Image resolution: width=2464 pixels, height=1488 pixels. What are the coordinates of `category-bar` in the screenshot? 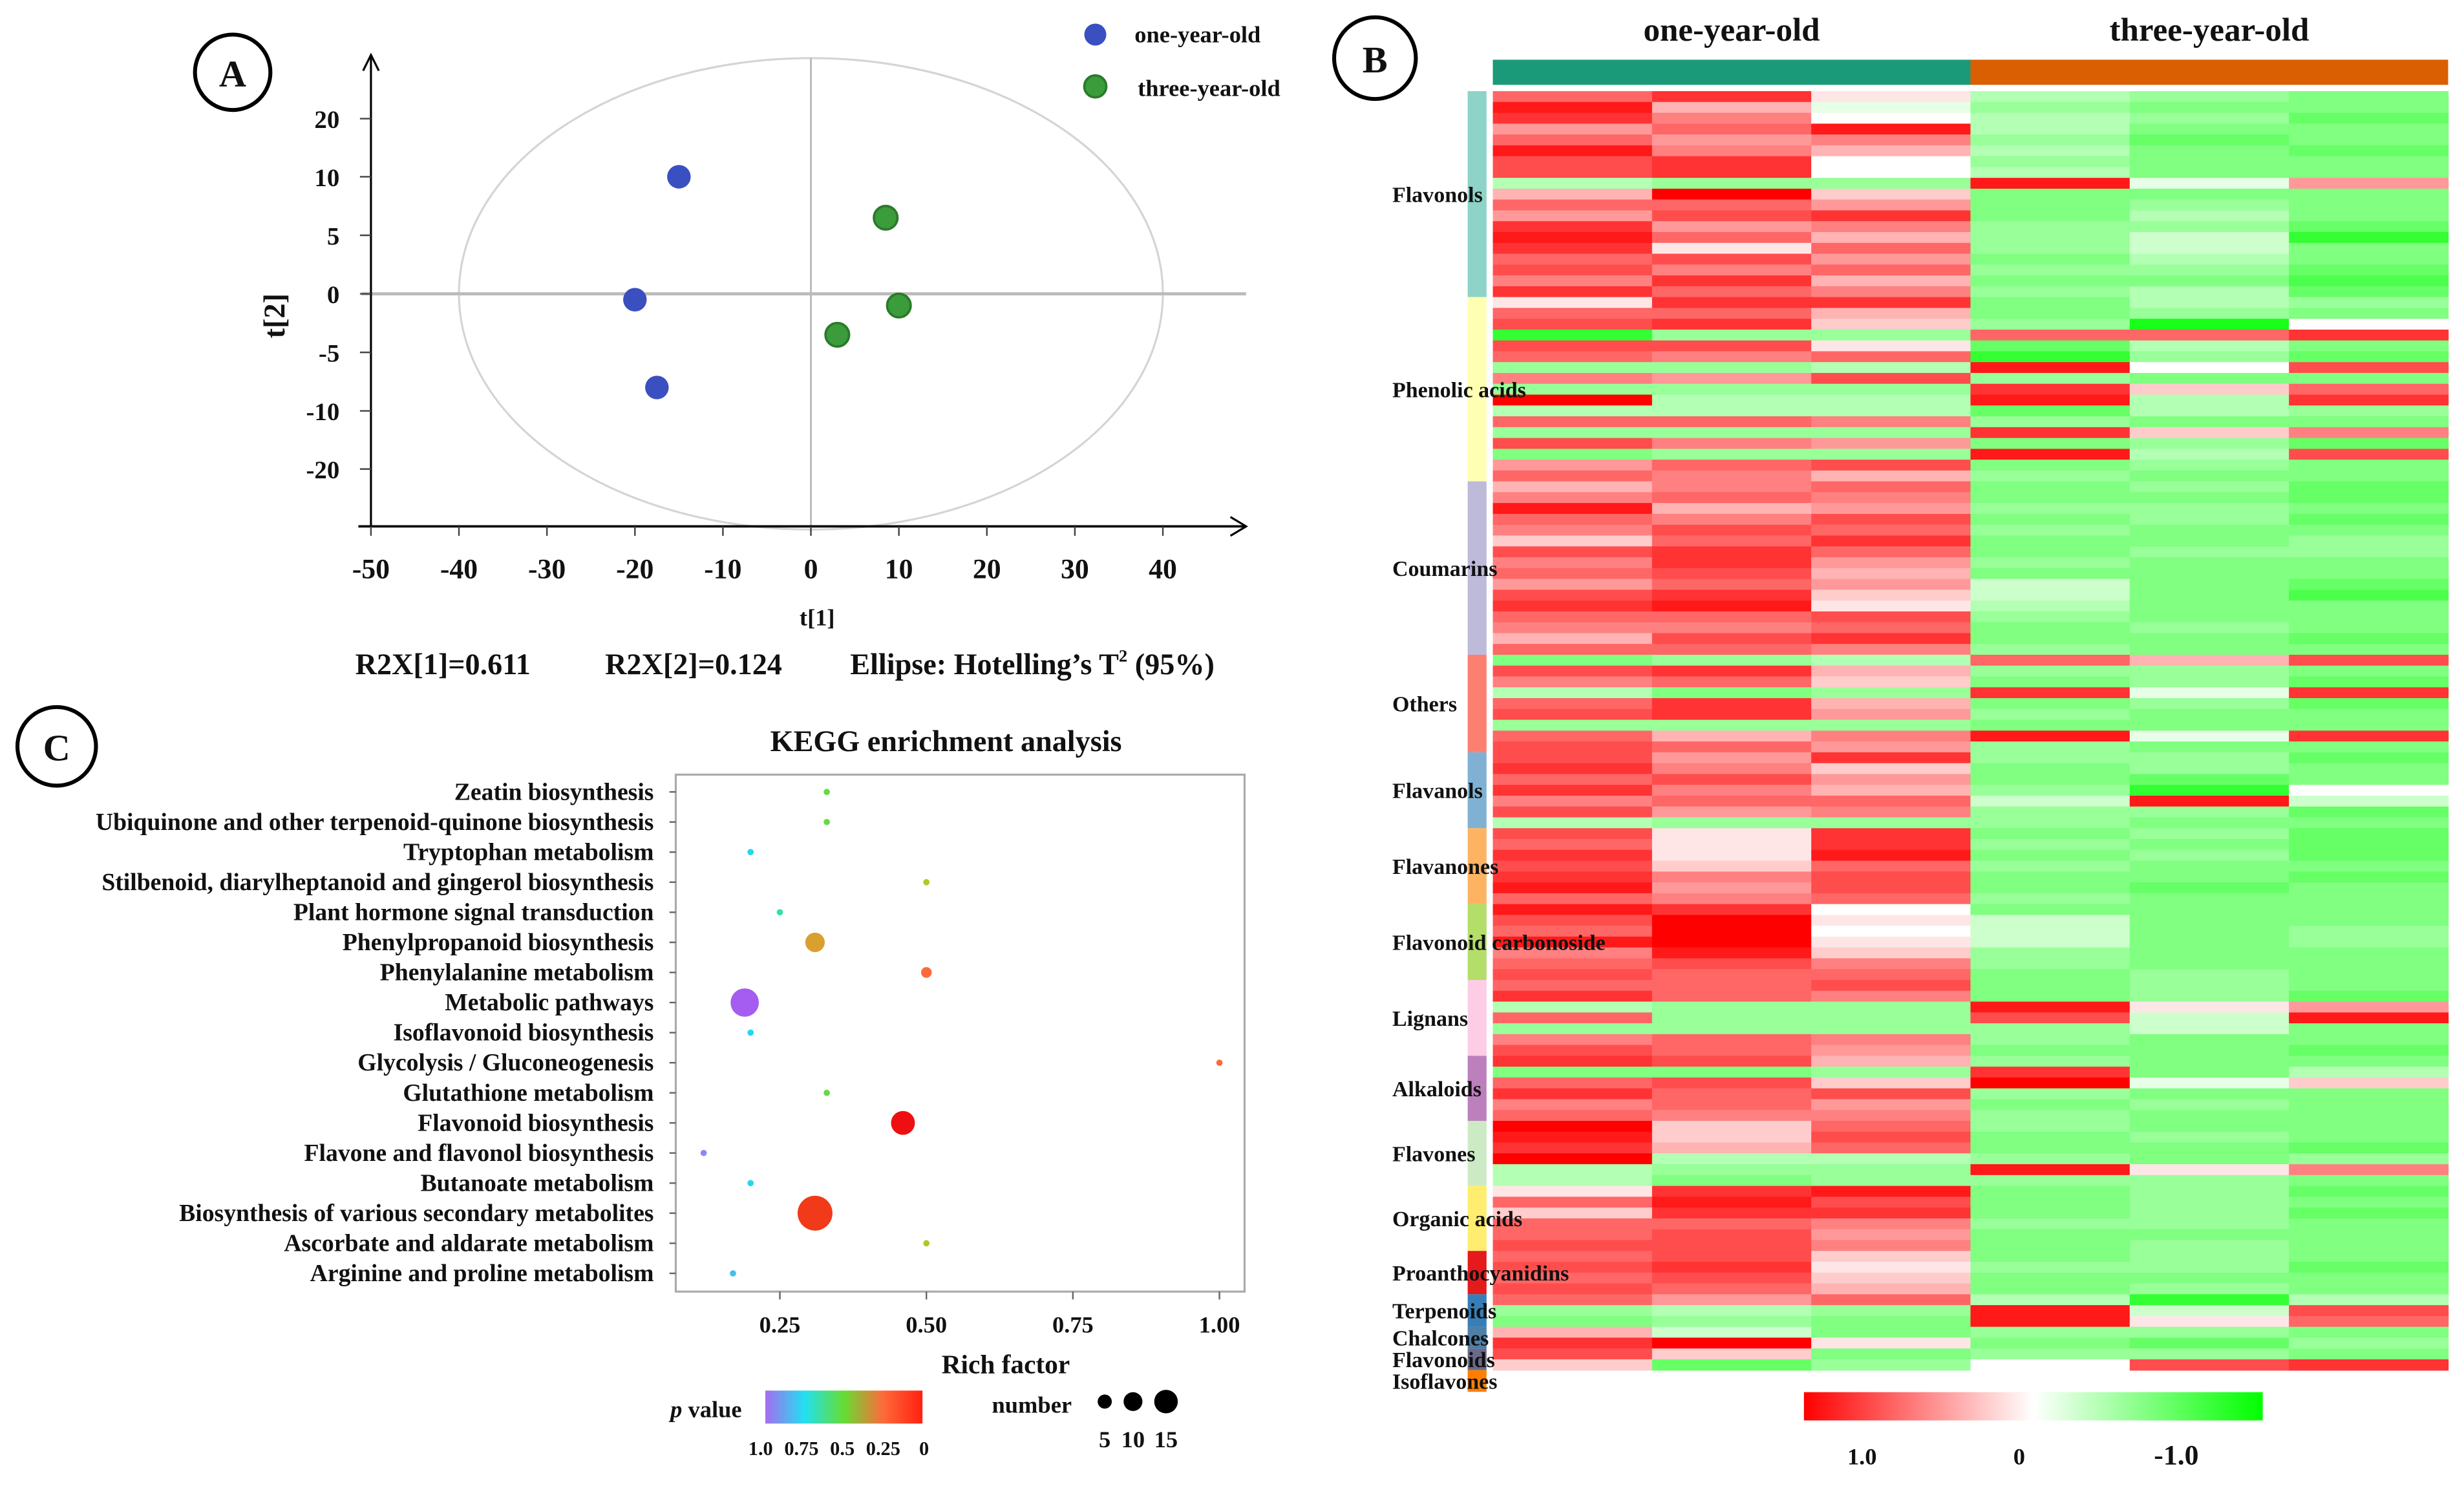 It's located at (1477, 942).